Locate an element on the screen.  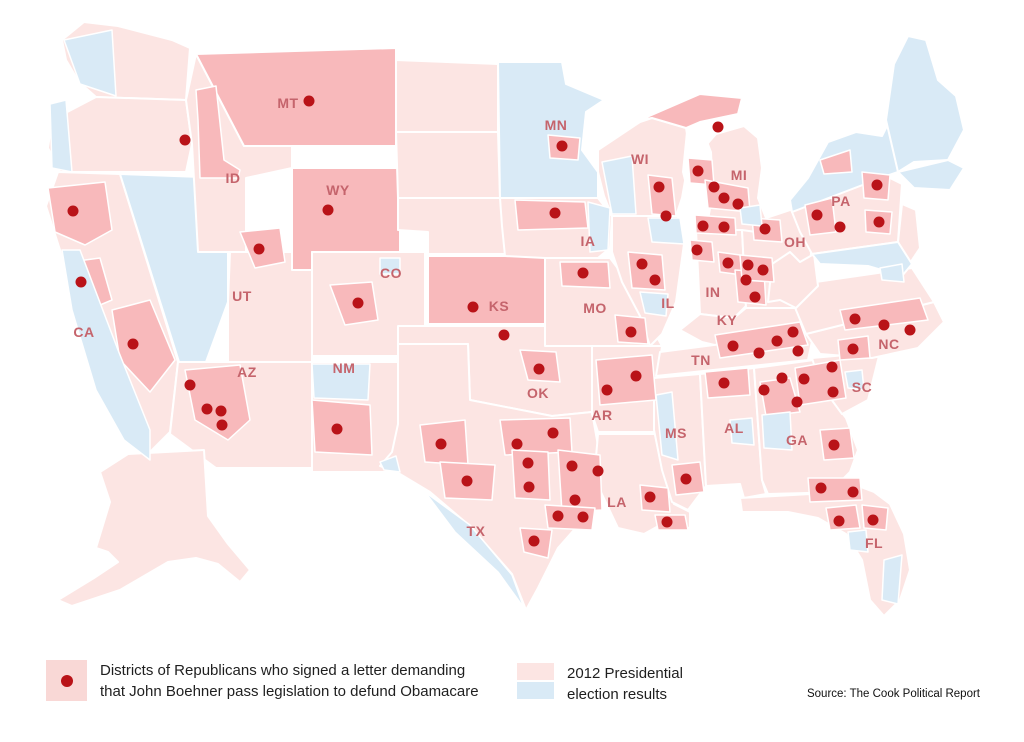
state-label-ks: KS is located at coordinates (499, 306).